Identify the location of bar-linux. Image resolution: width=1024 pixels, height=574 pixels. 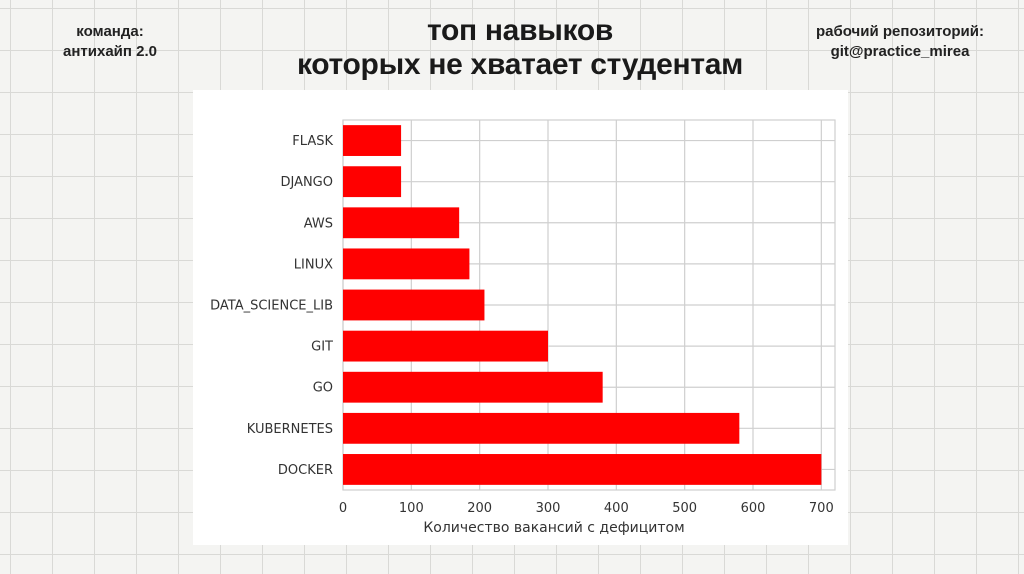
(406, 264).